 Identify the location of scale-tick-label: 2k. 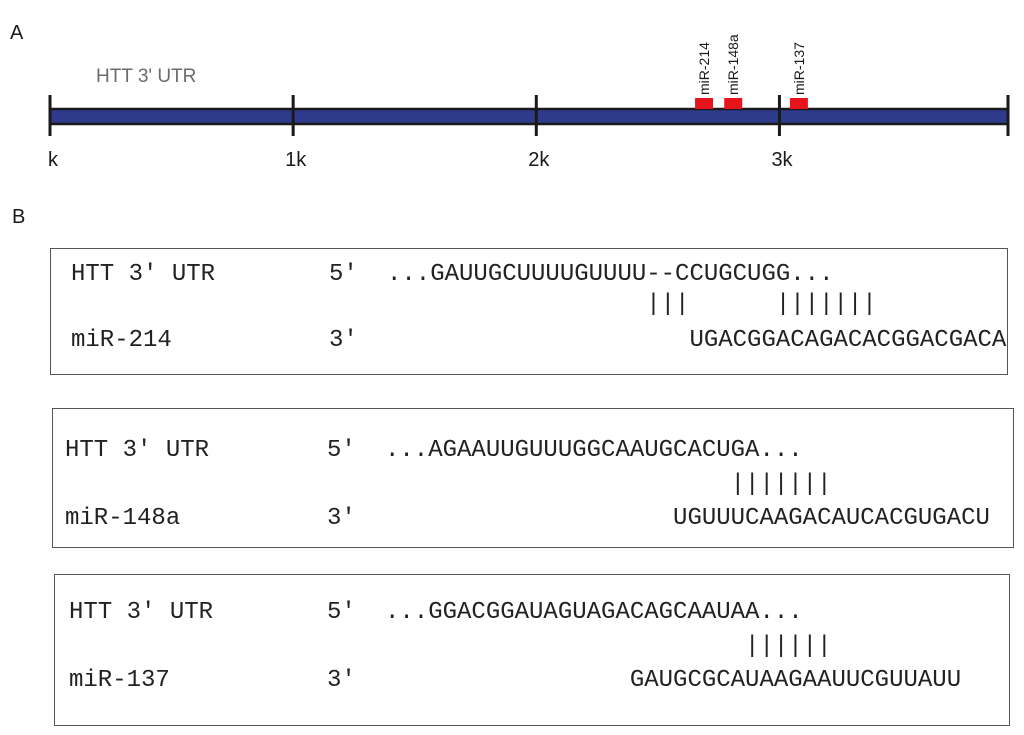
(539, 160).